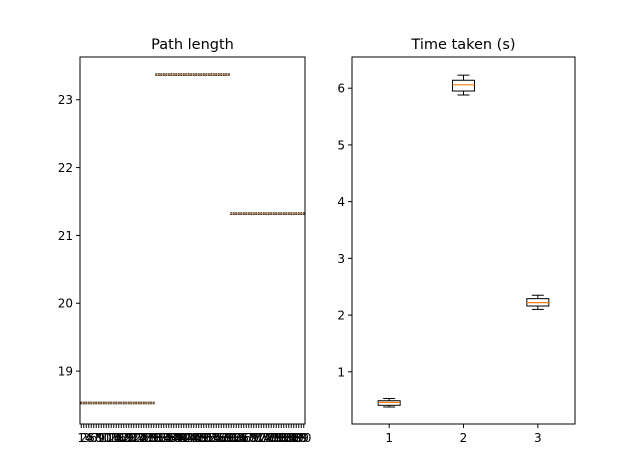 This screenshot has height=476, width=640. I want to click on x-tick-label: 44, so click(188, 438).